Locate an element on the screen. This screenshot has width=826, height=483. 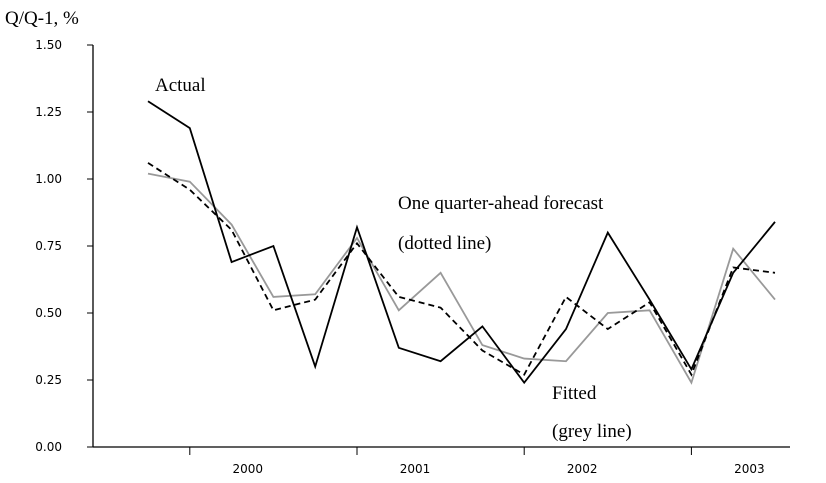
series-note: (dotted line) is located at coordinates (444, 243).